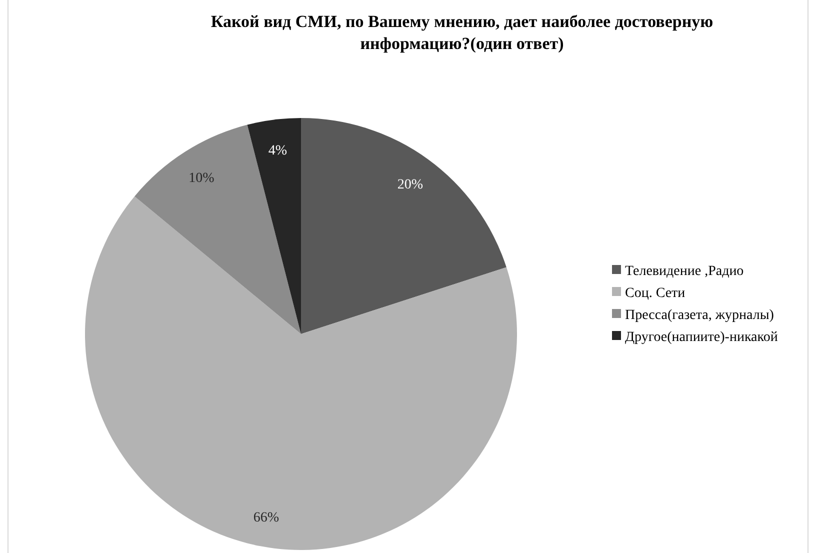  I want to click on legend-label: Соц. Сети, so click(655, 293).